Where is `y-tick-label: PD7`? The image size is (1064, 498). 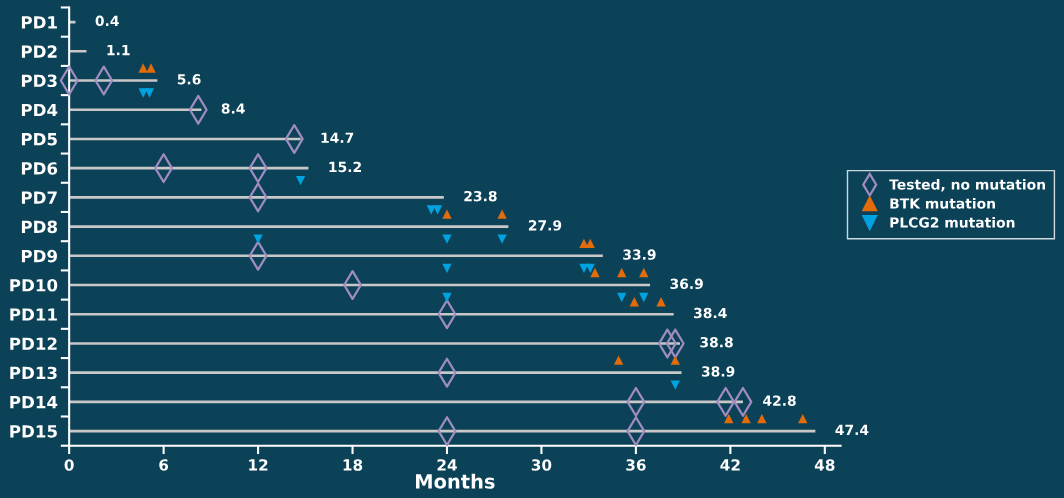
y-tick-label: PD7 is located at coordinates (39, 197).